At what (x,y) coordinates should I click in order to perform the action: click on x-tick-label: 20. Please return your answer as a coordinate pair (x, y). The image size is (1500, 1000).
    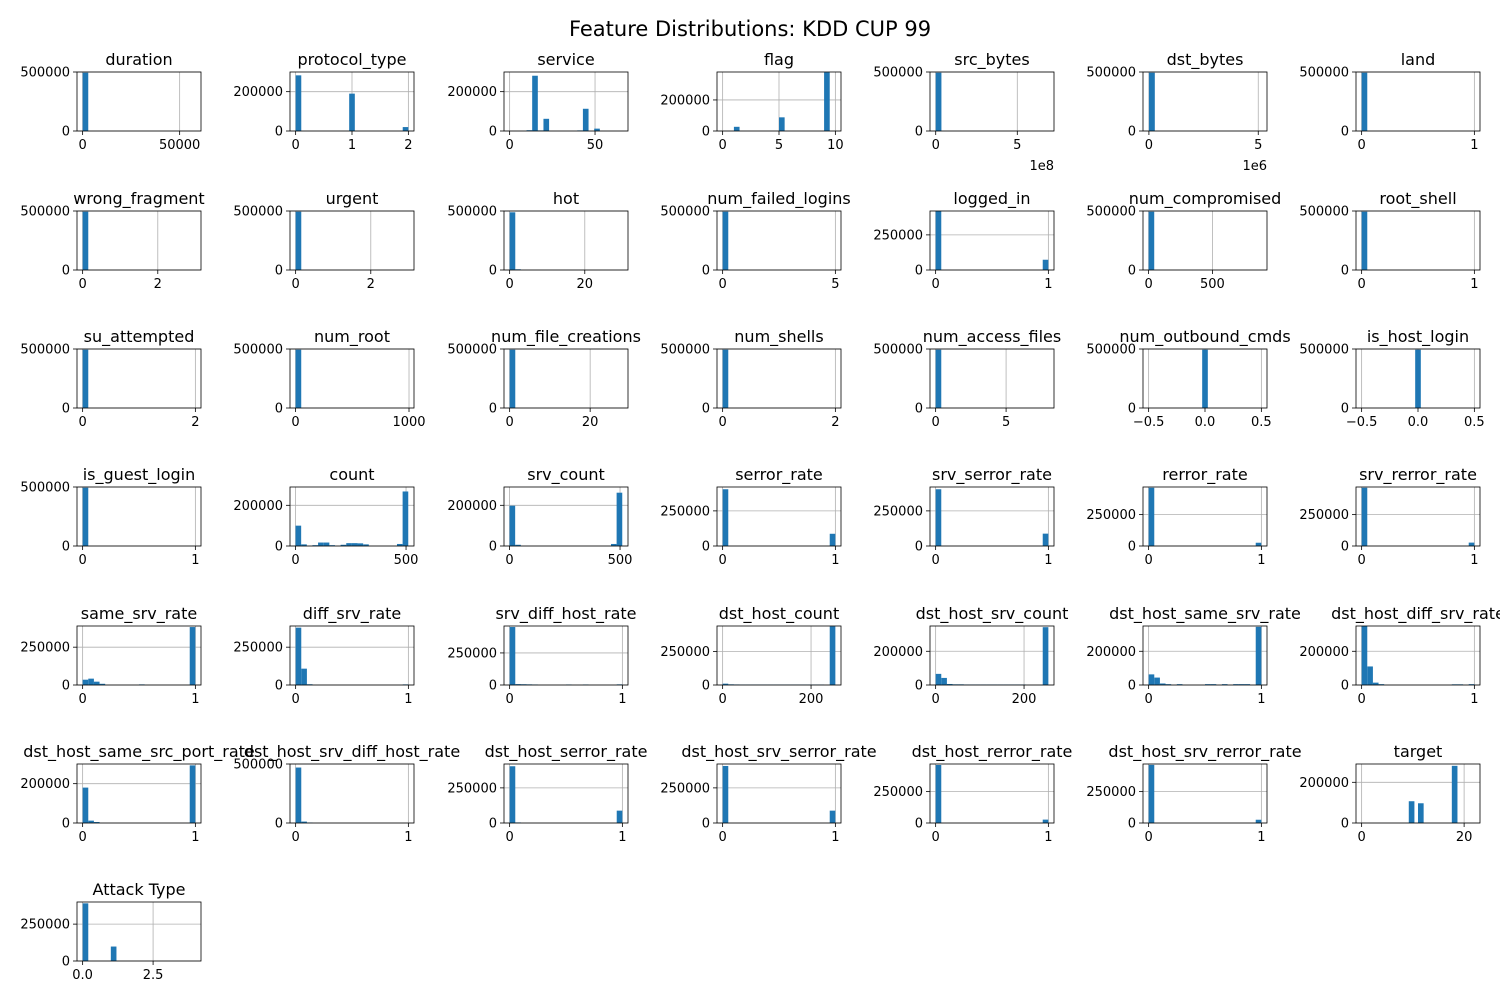
    Looking at the image, I should click on (585, 284).